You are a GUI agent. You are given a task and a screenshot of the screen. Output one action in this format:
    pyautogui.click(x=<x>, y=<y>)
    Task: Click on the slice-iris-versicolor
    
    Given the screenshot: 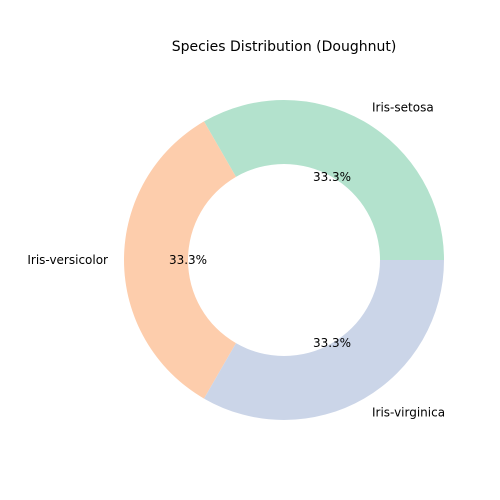 What is the action you would take?
    pyautogui.click(x=180, y=260)
    